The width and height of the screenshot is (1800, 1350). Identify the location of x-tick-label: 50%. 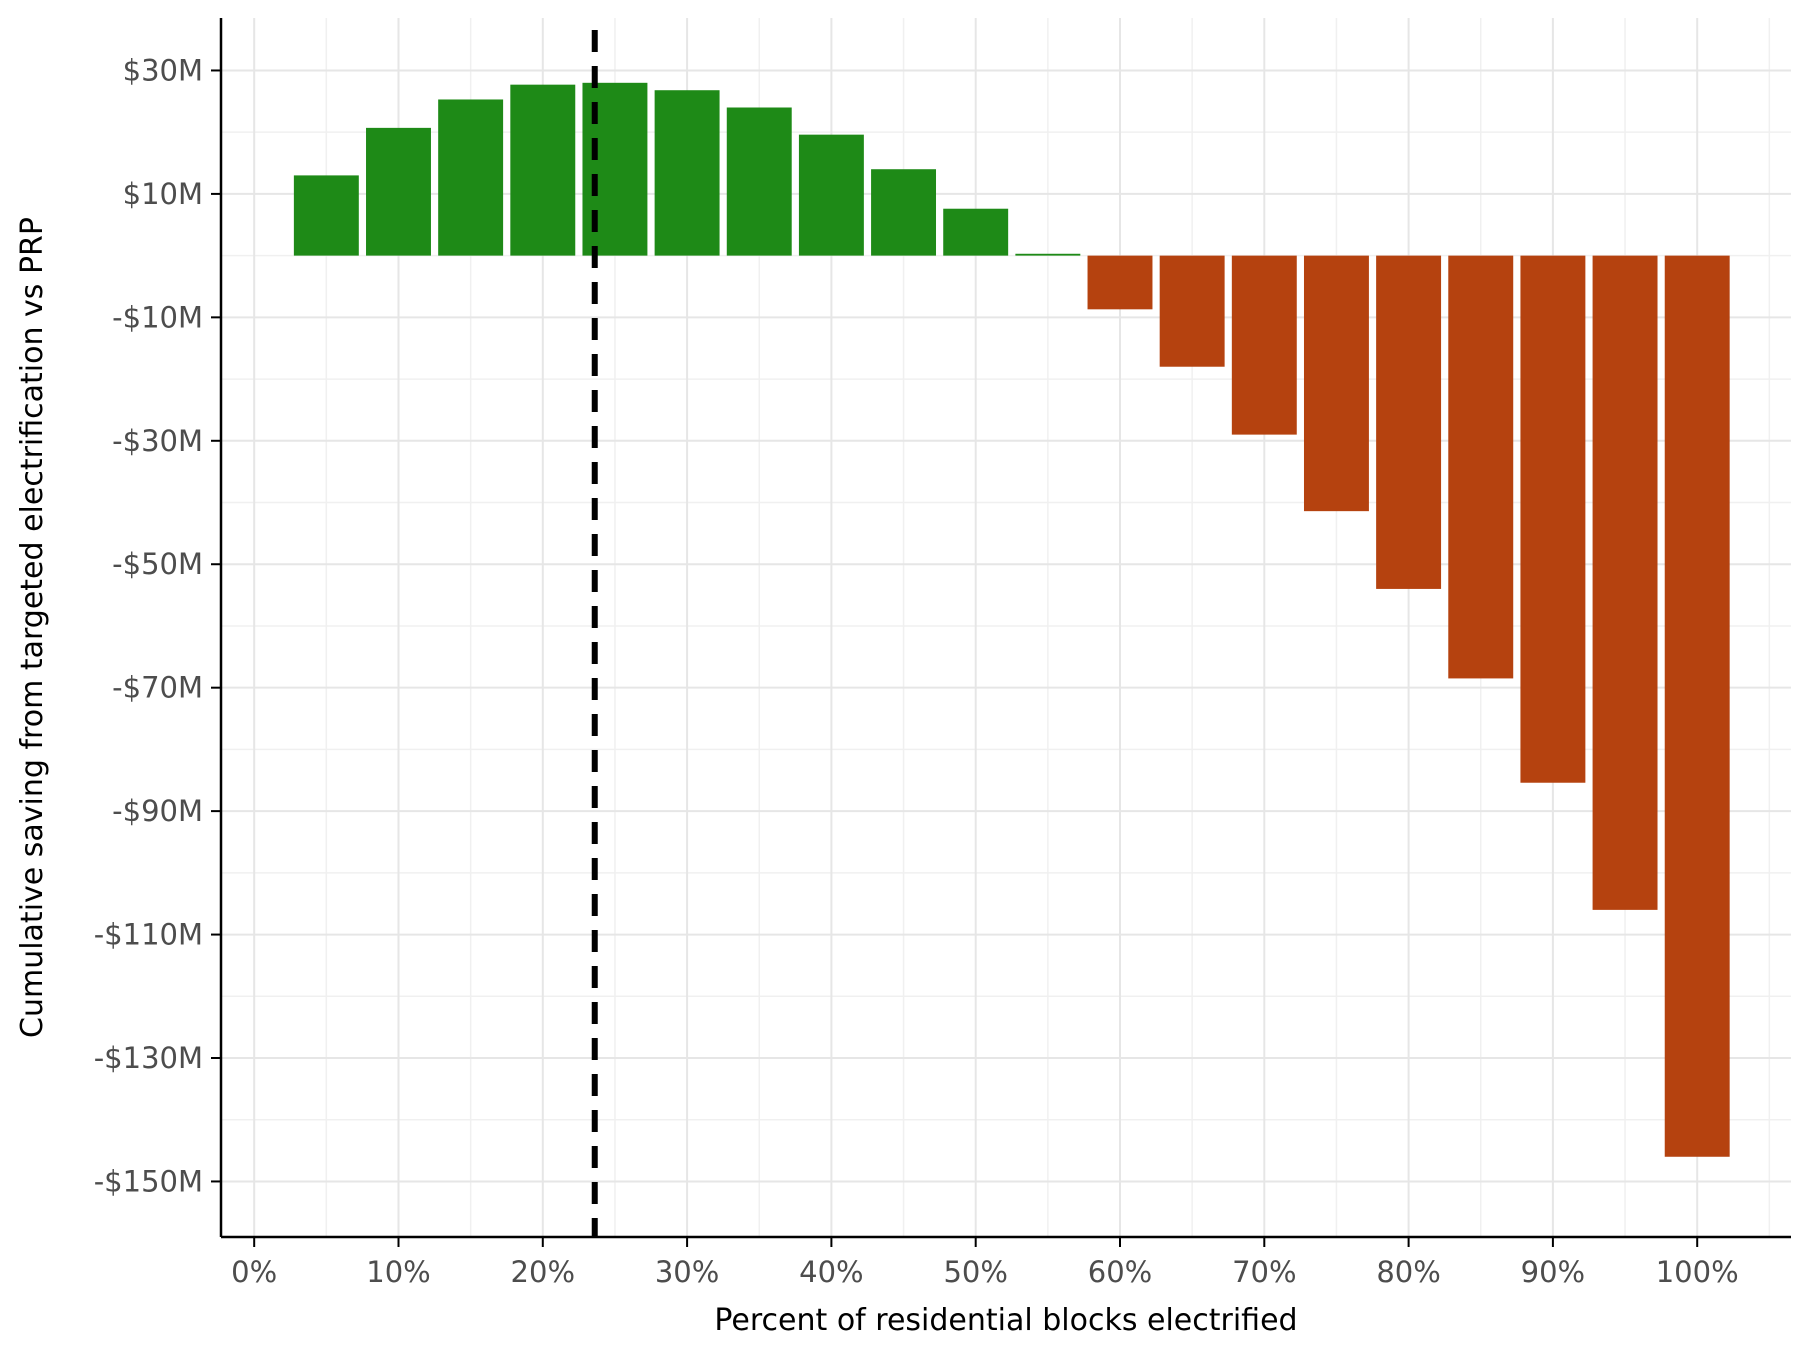
(975, 1272).